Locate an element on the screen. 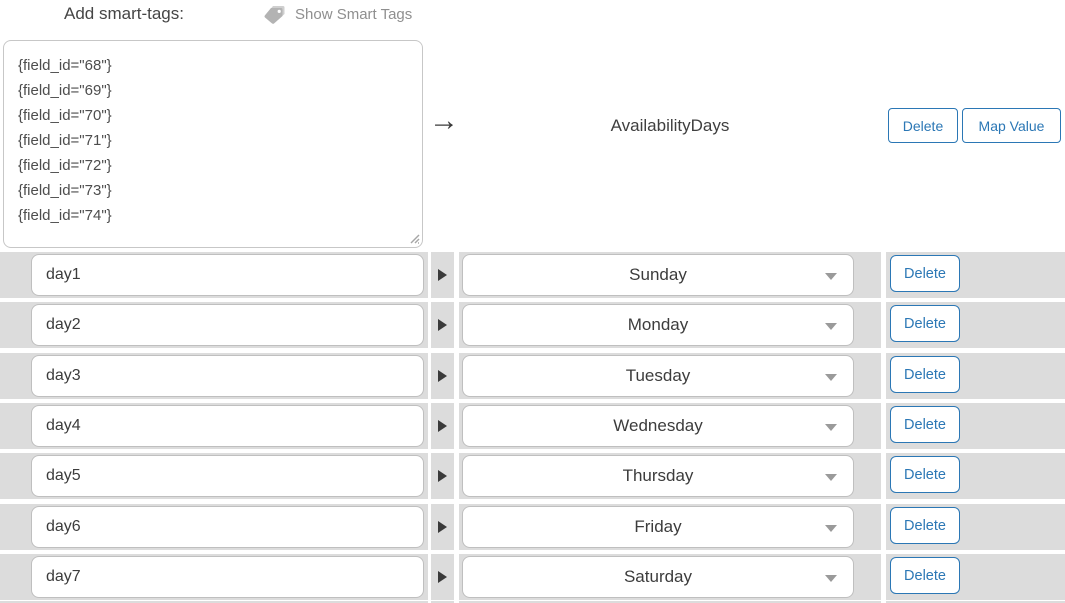 The image size is (1065, 603). day-value-label: Friday is located at coordinates (658, 526).